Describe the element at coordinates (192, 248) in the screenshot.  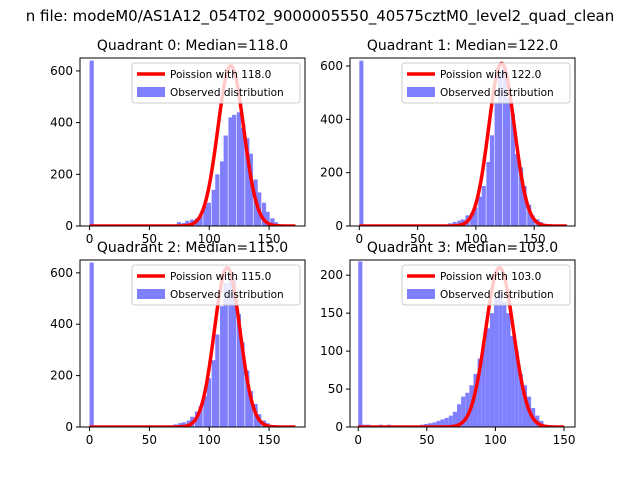
I see `subplot-title: Quadrant 2: Median=115.0` at that location.